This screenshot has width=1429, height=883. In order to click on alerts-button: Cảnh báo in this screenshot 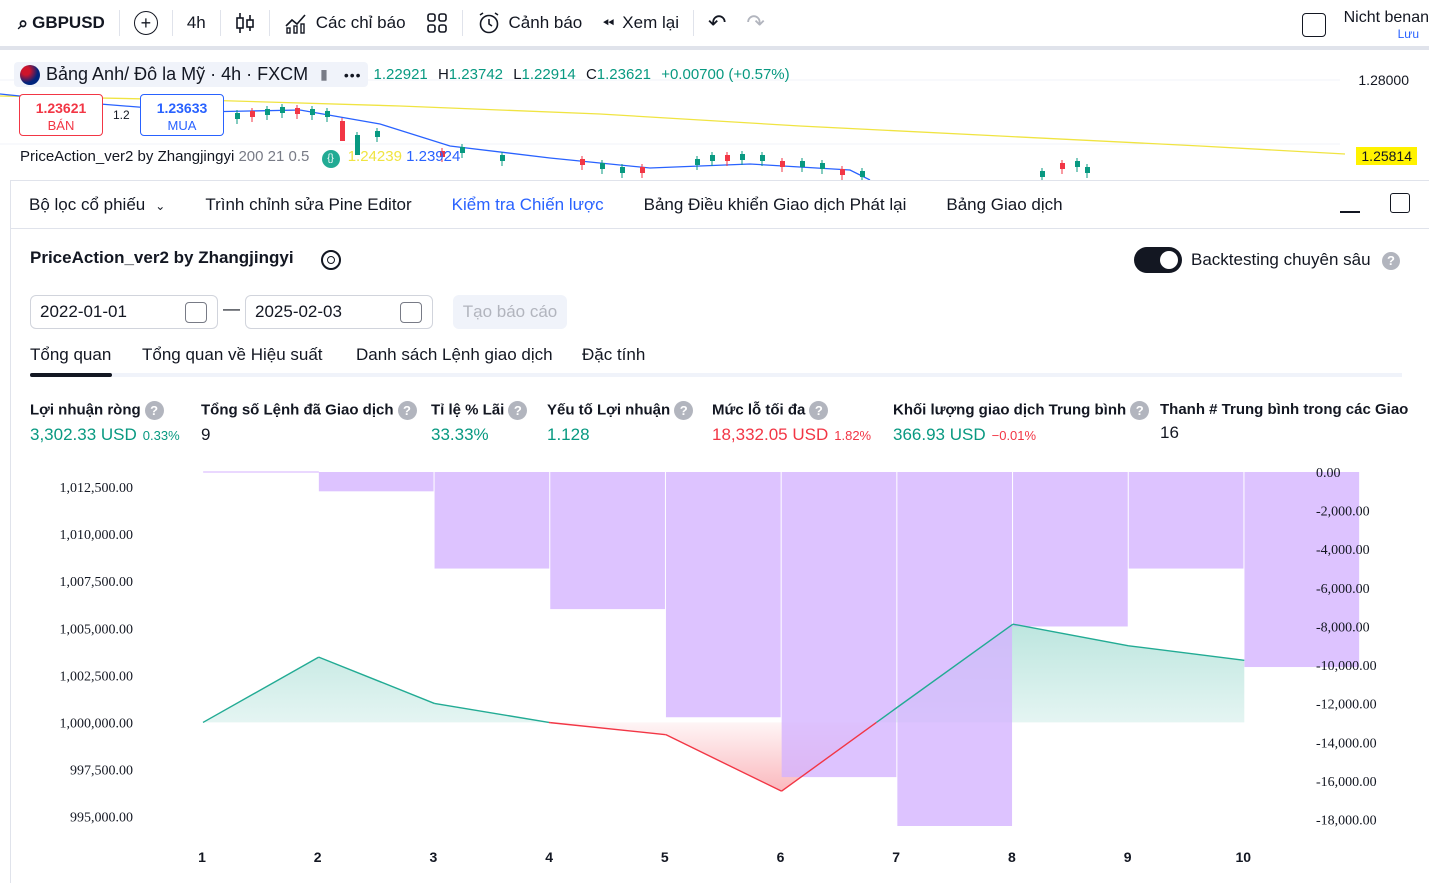, I will do `click(530, 24)`.